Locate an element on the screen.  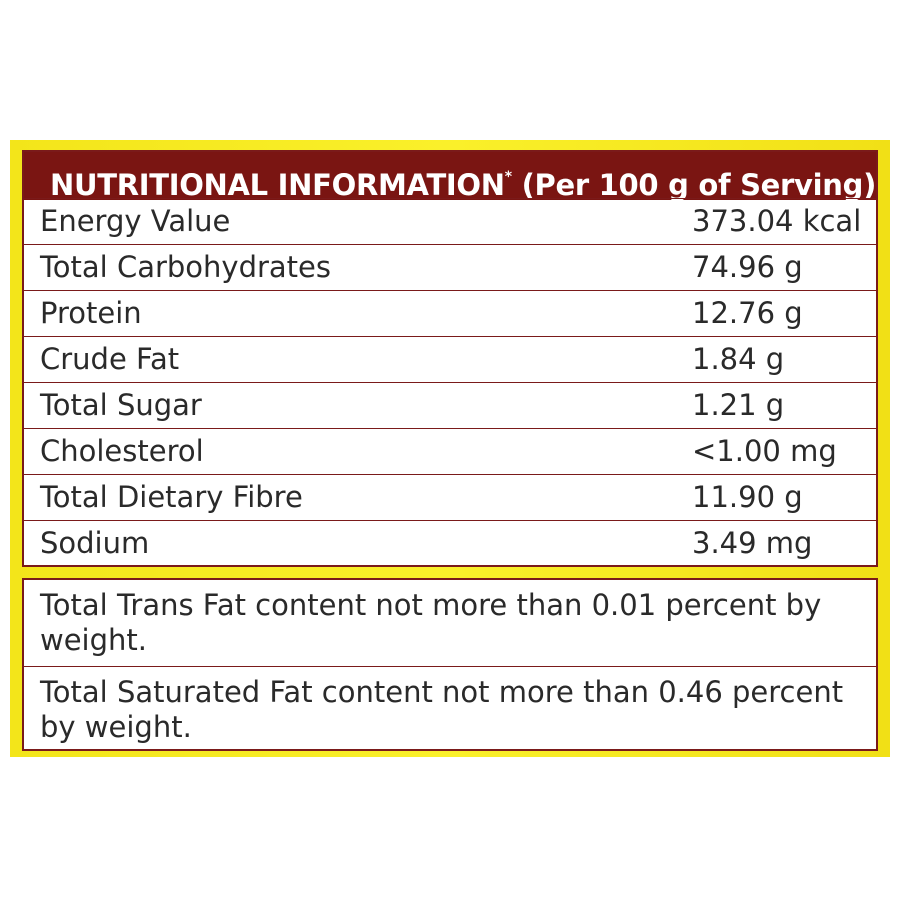
title: NUTRITIONAL INFORMATION is located at coordinates (277, 185).